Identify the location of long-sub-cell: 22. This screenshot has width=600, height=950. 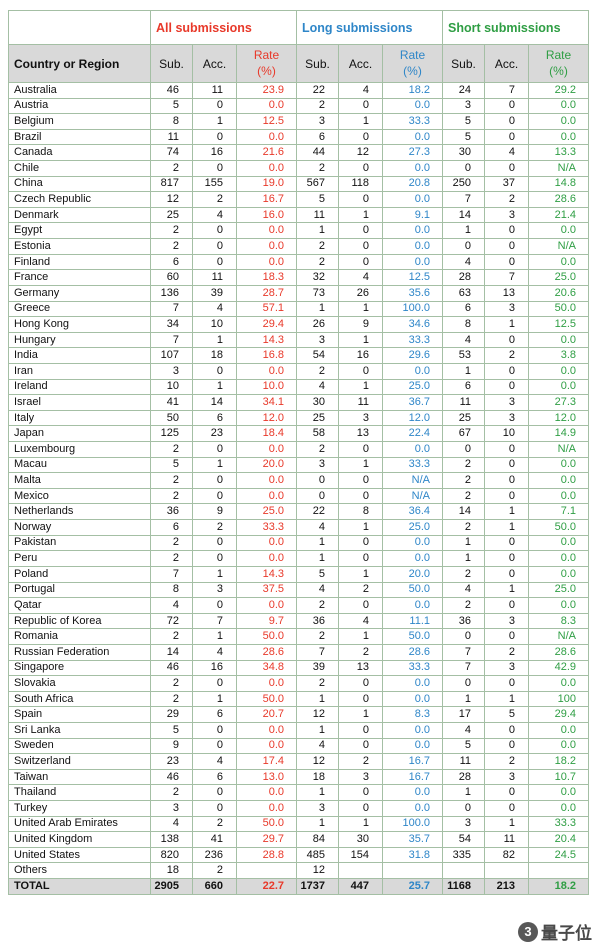
(317, 512).